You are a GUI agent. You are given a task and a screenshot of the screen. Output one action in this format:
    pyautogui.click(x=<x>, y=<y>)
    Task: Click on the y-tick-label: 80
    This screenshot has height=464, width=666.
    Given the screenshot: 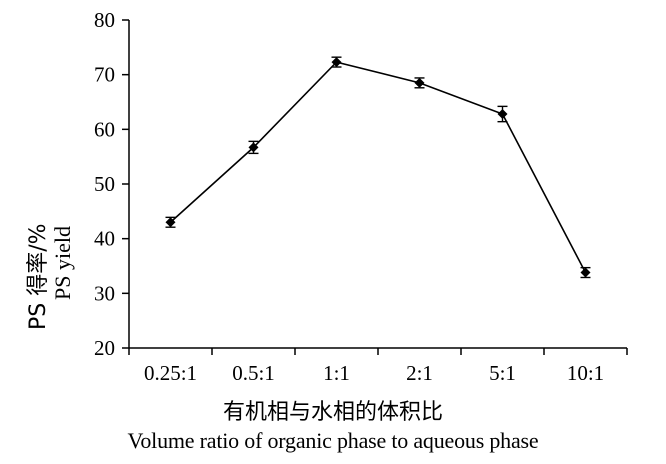 What is the action you would take?
    pyautogui.click(x=104, y=20)
    